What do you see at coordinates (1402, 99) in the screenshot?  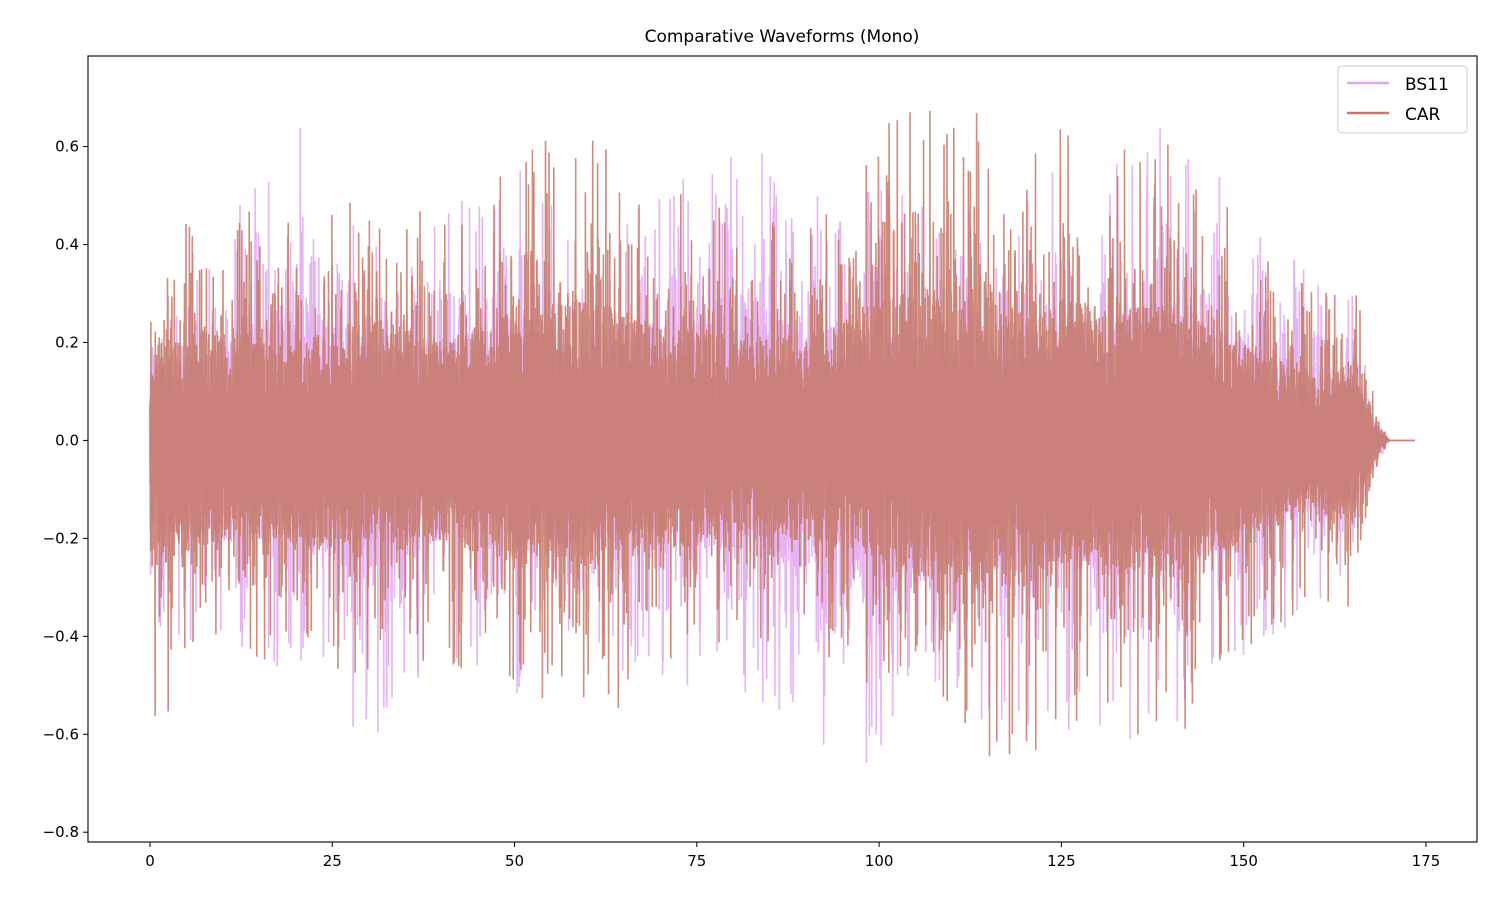 I see `legend: BS11 CAR` at bounding box center [1402, 99].